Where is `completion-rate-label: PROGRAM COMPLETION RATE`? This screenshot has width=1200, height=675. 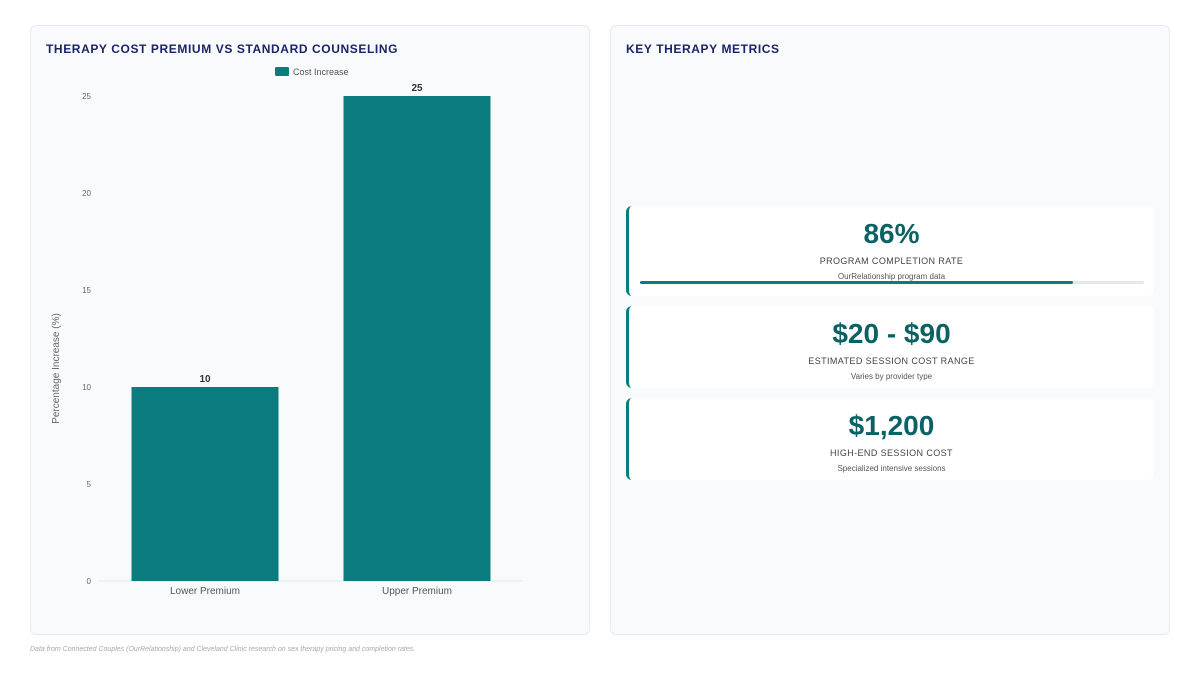 completion-rate-label: PROGRAM COMPLETION RATE is located at coordinates (891, 261).